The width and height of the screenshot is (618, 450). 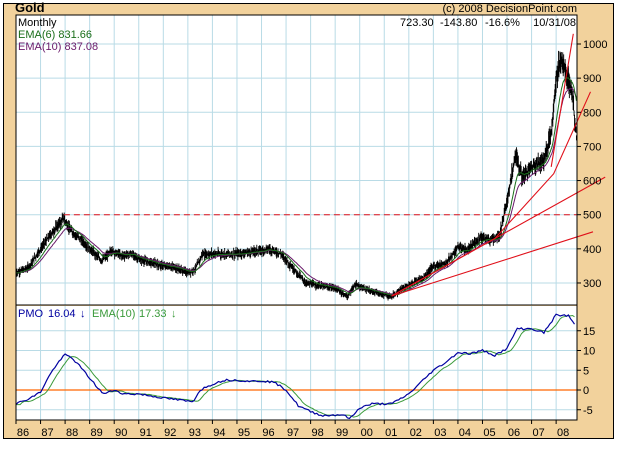 What do you see at coordinates (268, 433) in the screenshot?
I see `x-tick-label: 96` at bounding box center [268, 433].